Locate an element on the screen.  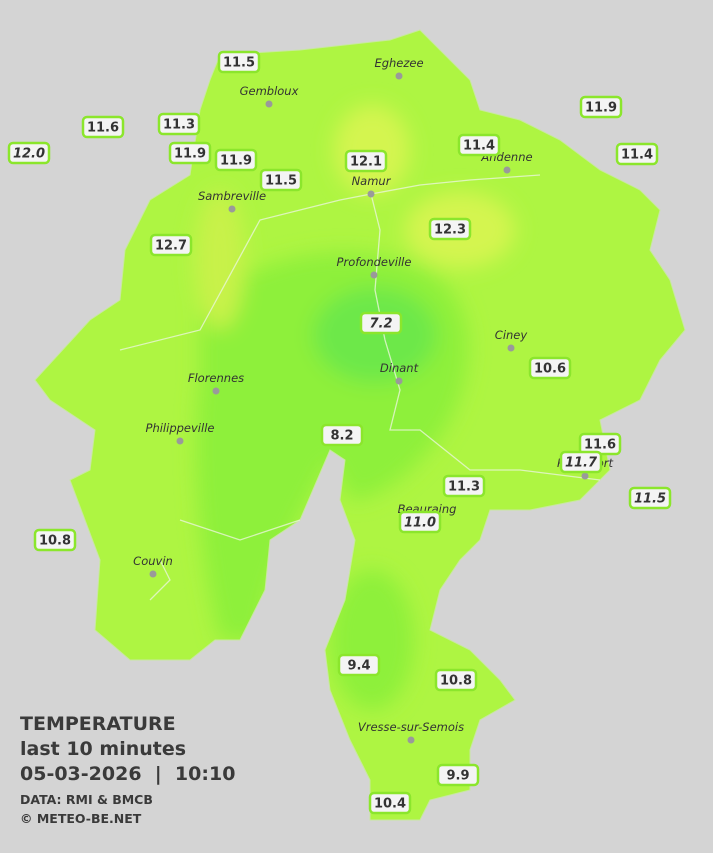
station-label: 11.7 is located at coordinates (581, 462).